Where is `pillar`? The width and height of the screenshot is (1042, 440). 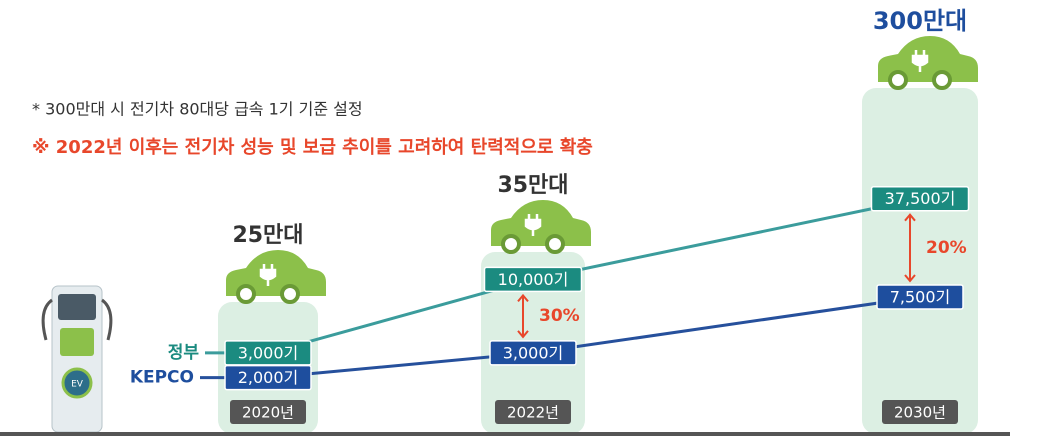
pillar is located at coordinates (920, 261).